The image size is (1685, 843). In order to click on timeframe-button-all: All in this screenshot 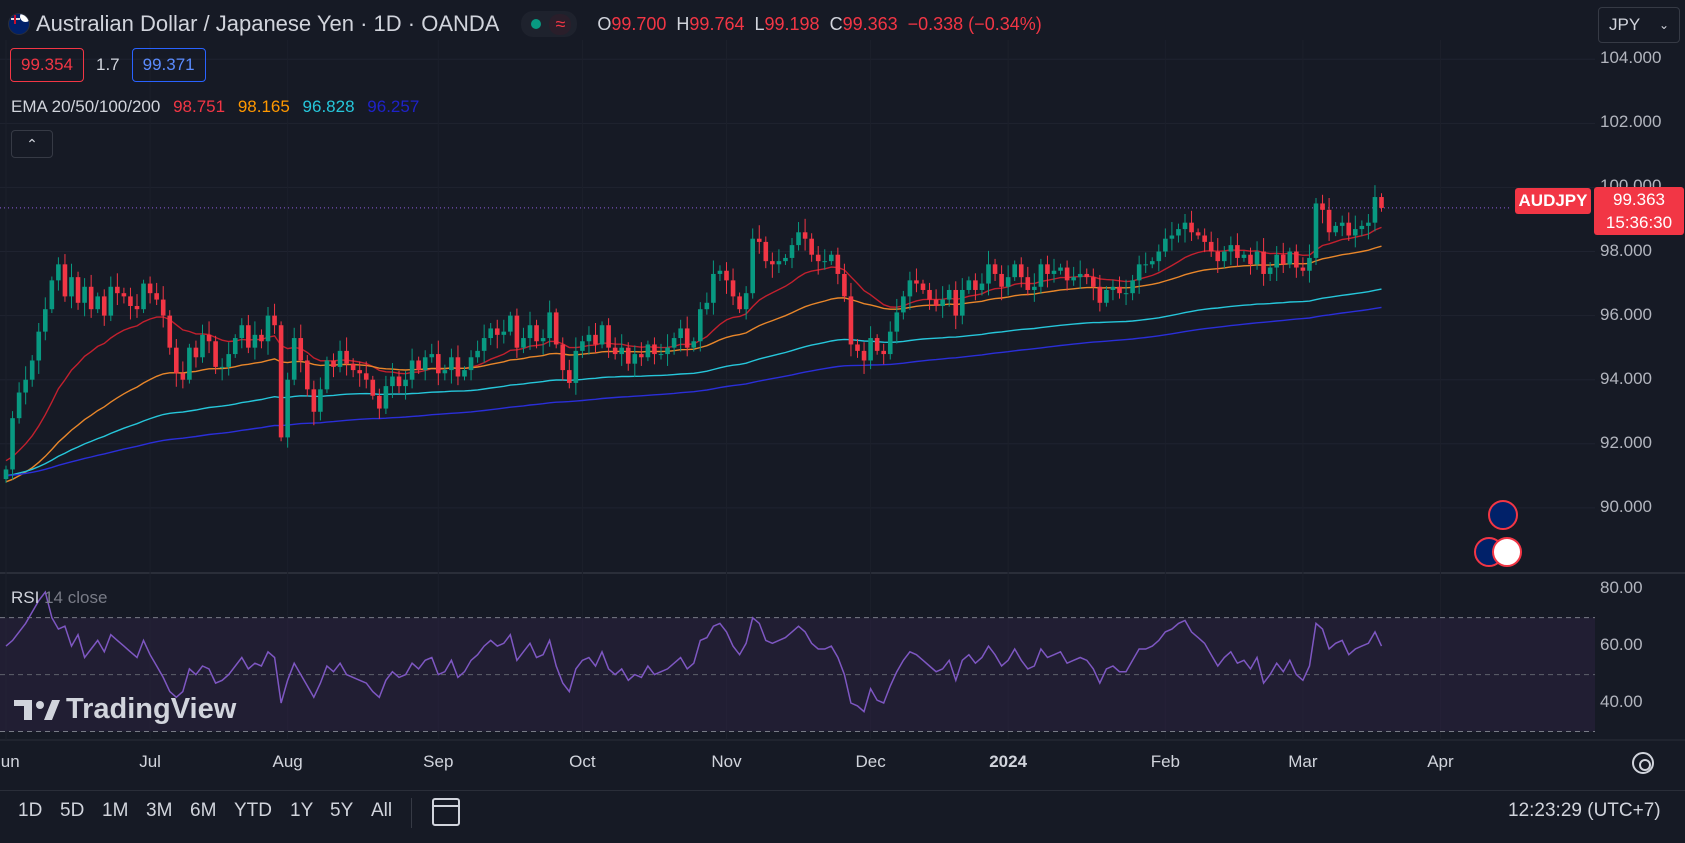, I will do `click(382, 810)`.